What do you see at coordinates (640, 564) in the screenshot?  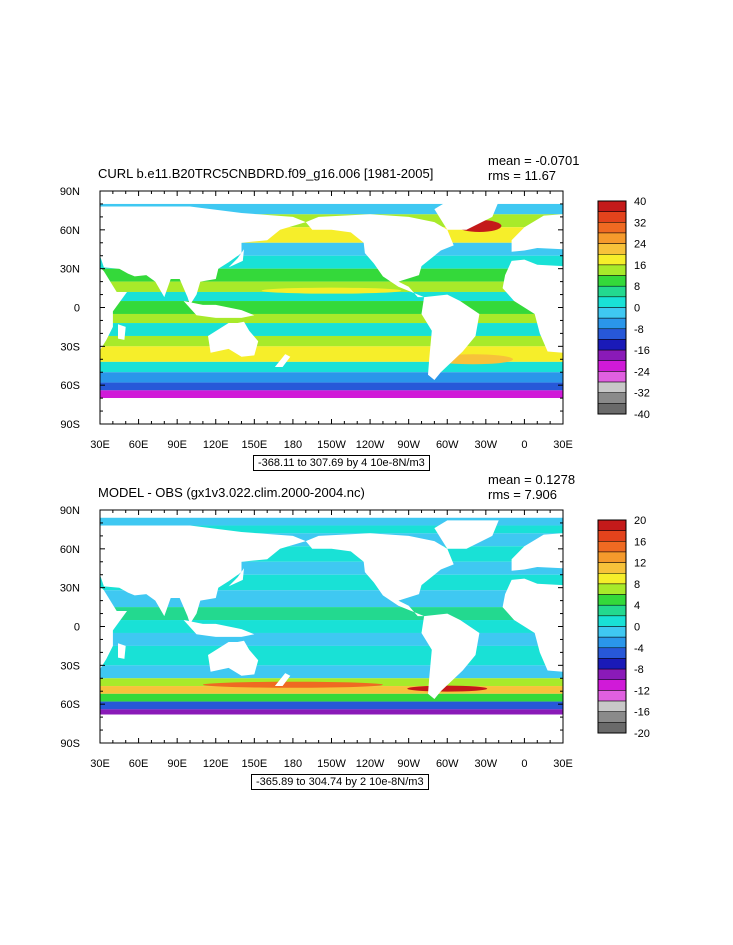 I see `colorbar-label: 12` at bounding box center [640, 564].